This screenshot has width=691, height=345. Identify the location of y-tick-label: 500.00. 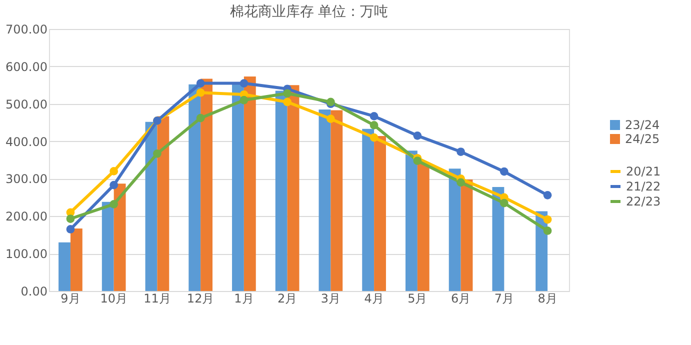
(27, 104).